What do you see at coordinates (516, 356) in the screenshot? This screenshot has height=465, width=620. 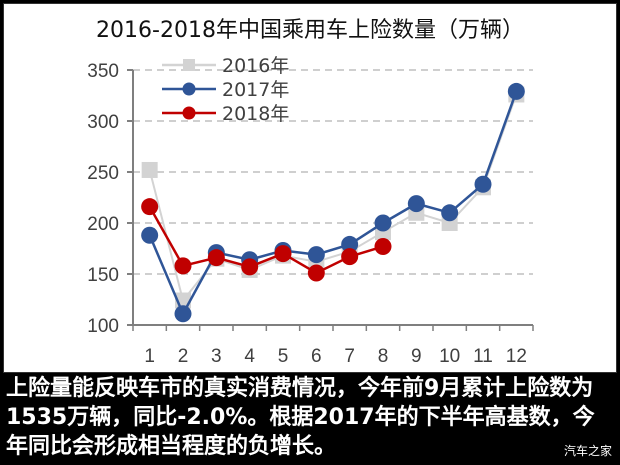 I see `x-tick-label: 12` at bounding box center [516, 356].